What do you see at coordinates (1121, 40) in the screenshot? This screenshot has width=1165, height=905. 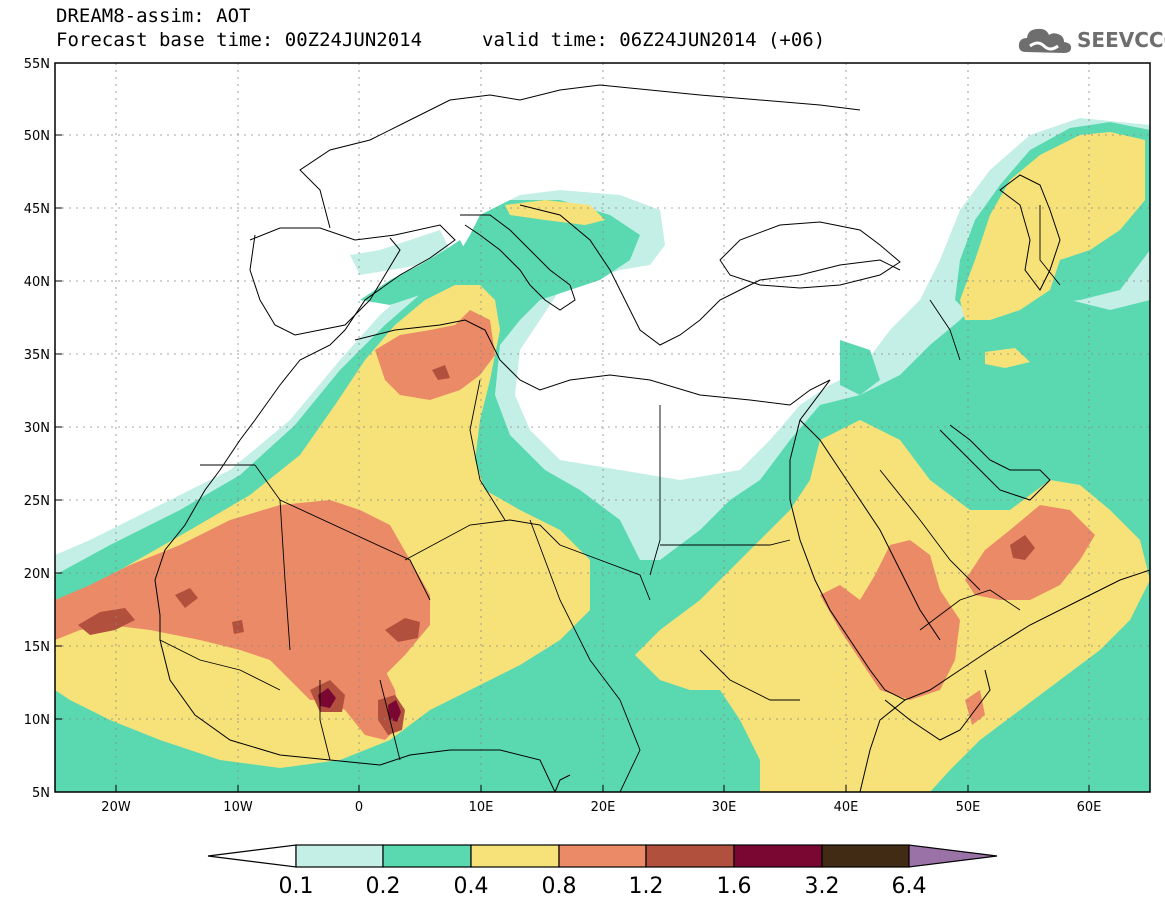 I see `logo-text: SEEVCCC` at bounding box center [1121, 40].